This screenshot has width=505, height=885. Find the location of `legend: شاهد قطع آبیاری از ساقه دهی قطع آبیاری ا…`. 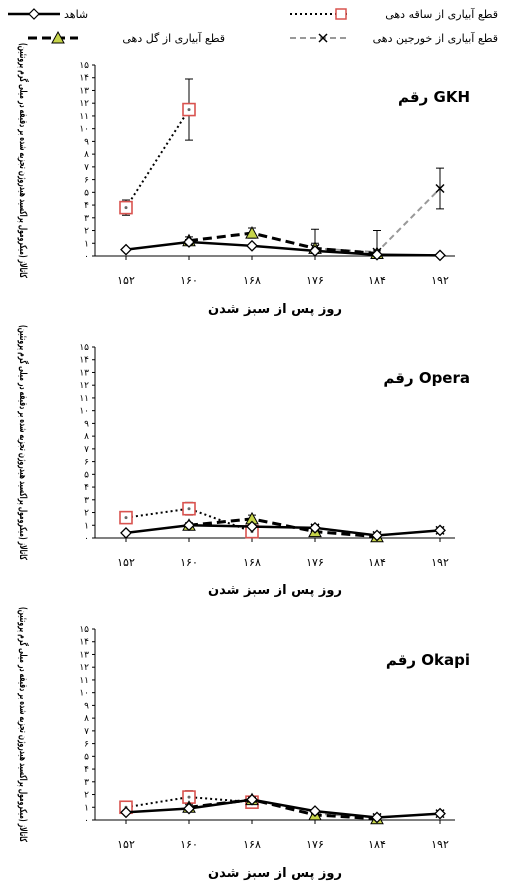

legend: شاهد قطع آبیاری از ساقه دهی قطع آبیاری ا… is located at coordinates (253, 26).